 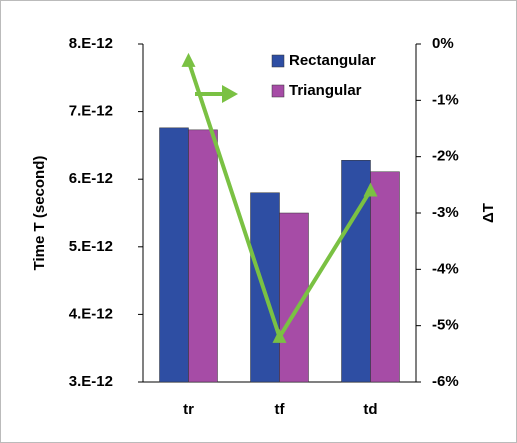 I want to click on y-tick-label: 3.E-12, so click(x=91, y=381).